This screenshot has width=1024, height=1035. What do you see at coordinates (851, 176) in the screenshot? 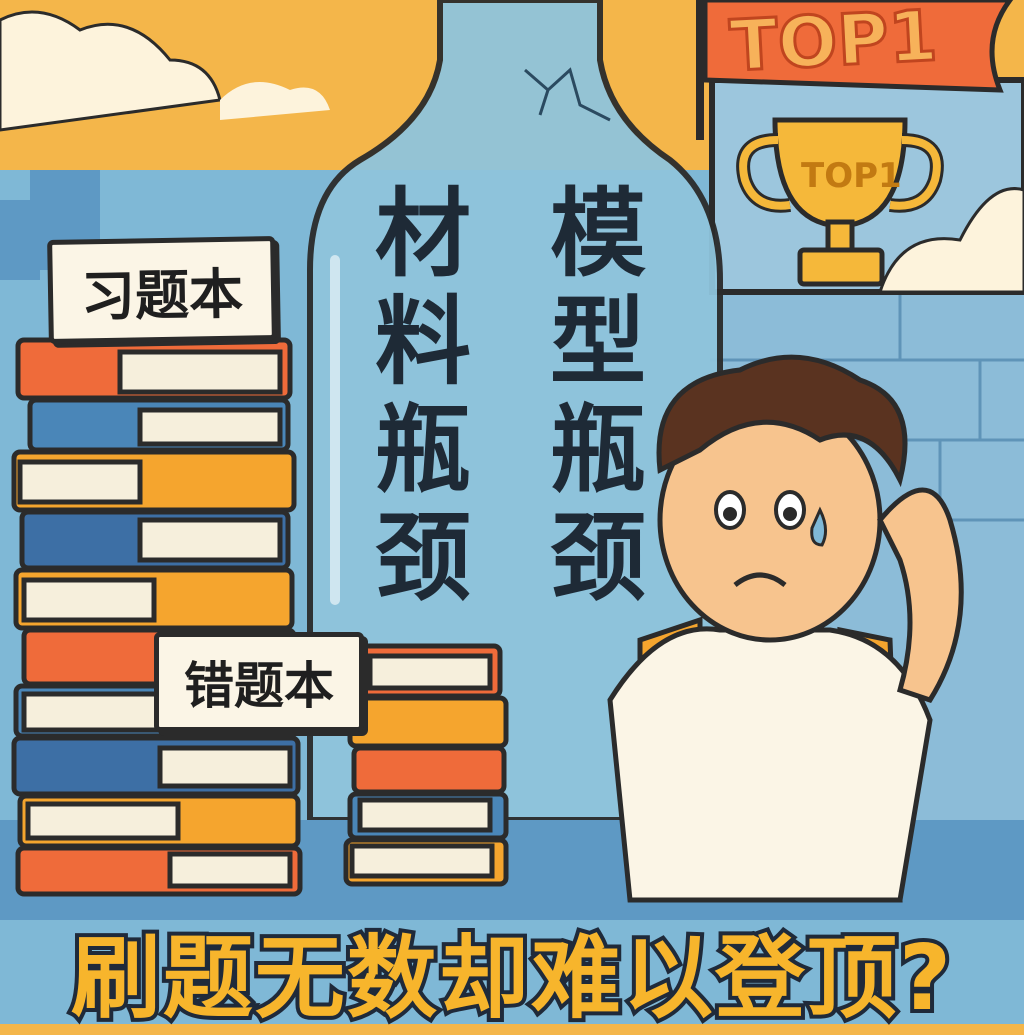
I see `trophy-top1-text: TOP1` at bounding box center [851, 176].